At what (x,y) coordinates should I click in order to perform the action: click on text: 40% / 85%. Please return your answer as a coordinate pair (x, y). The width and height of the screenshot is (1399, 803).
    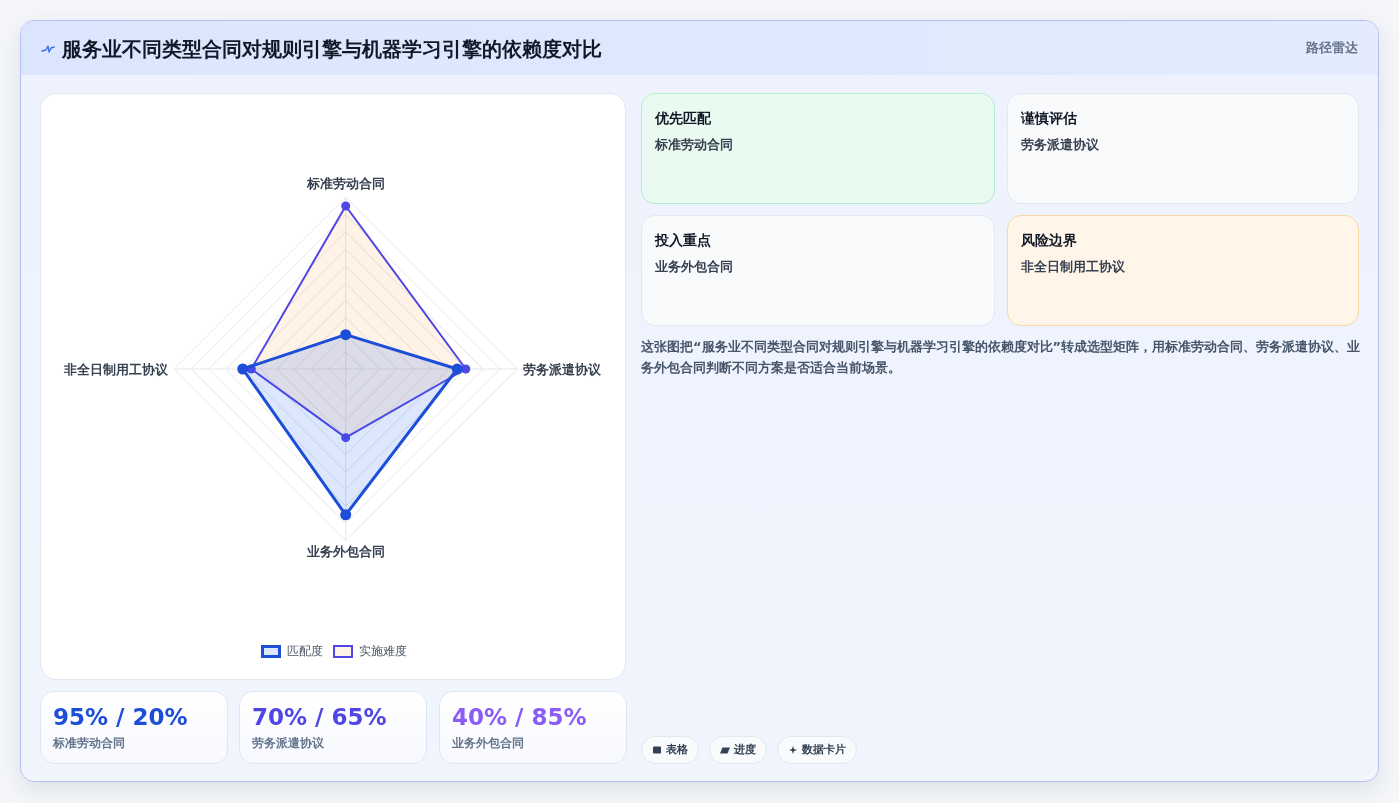
    Looking at the image, I should click on (519, 717).